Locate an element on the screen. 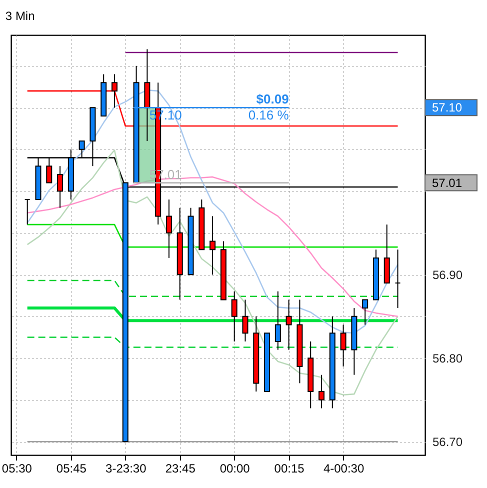 The image size is (487, 488). x-tick-label: 3-23:30 is located at coordinates (126, 469).